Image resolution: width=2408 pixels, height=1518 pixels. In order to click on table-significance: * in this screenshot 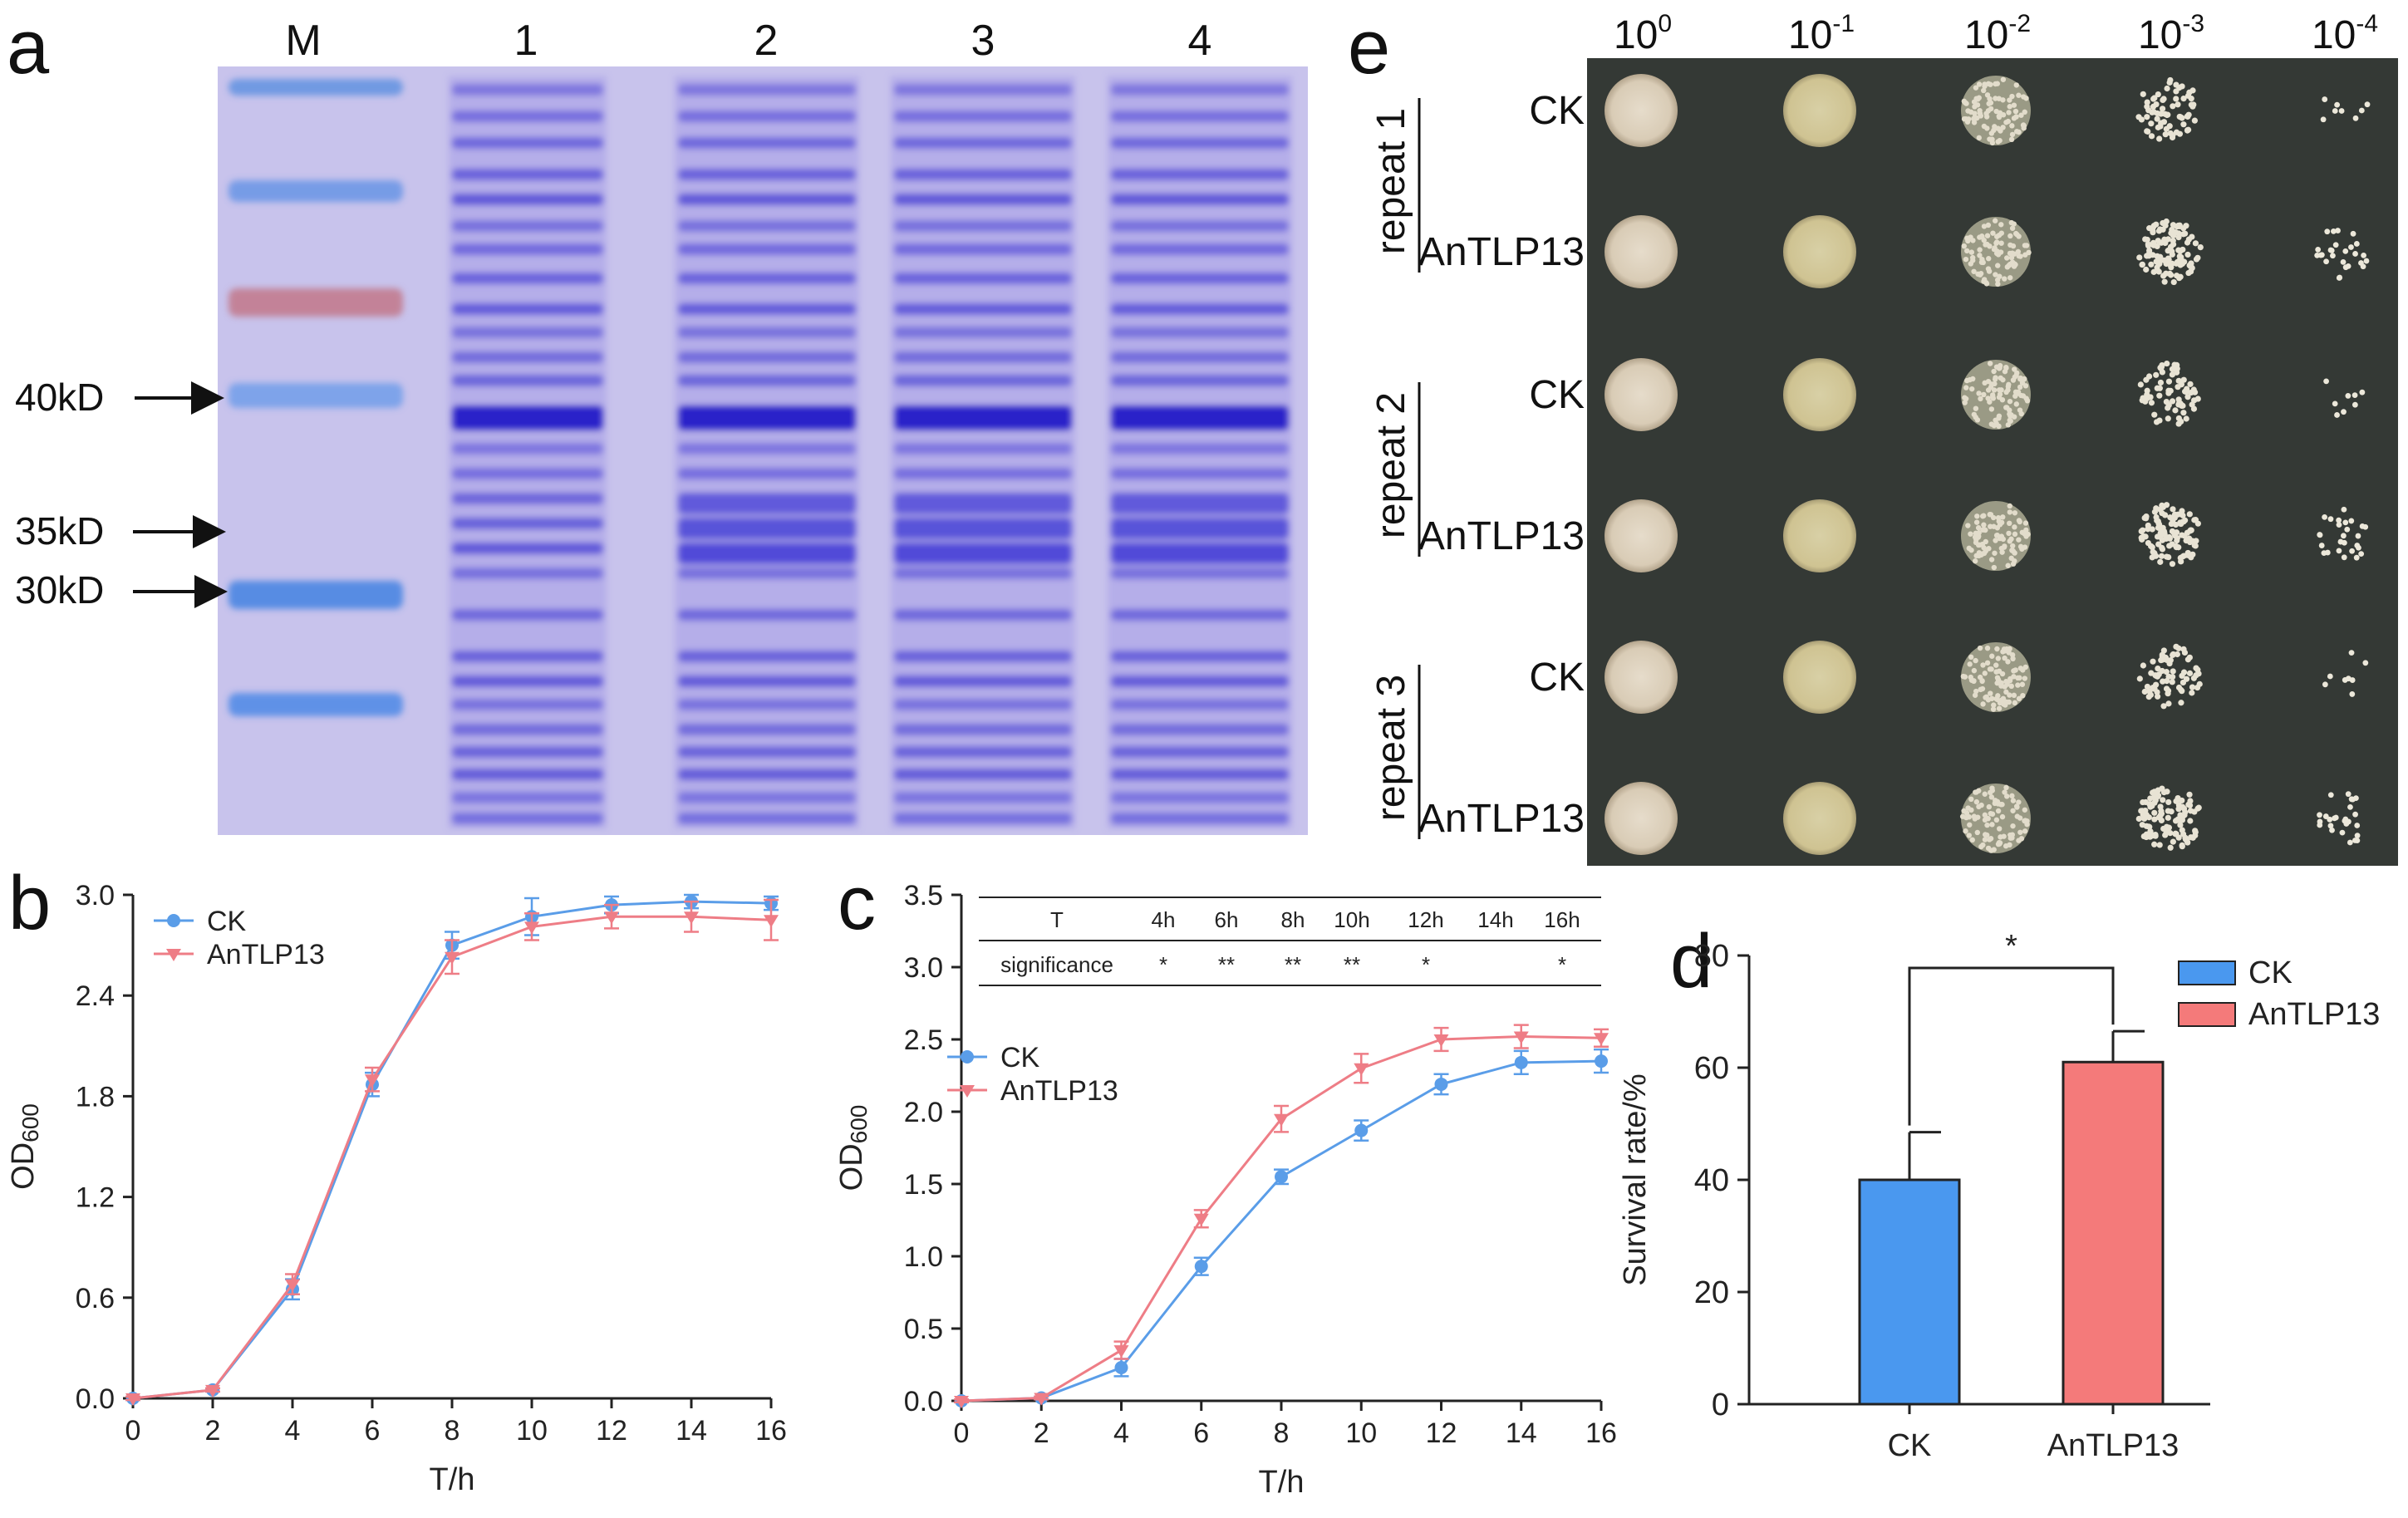, I will do `click(1426, 964)`.